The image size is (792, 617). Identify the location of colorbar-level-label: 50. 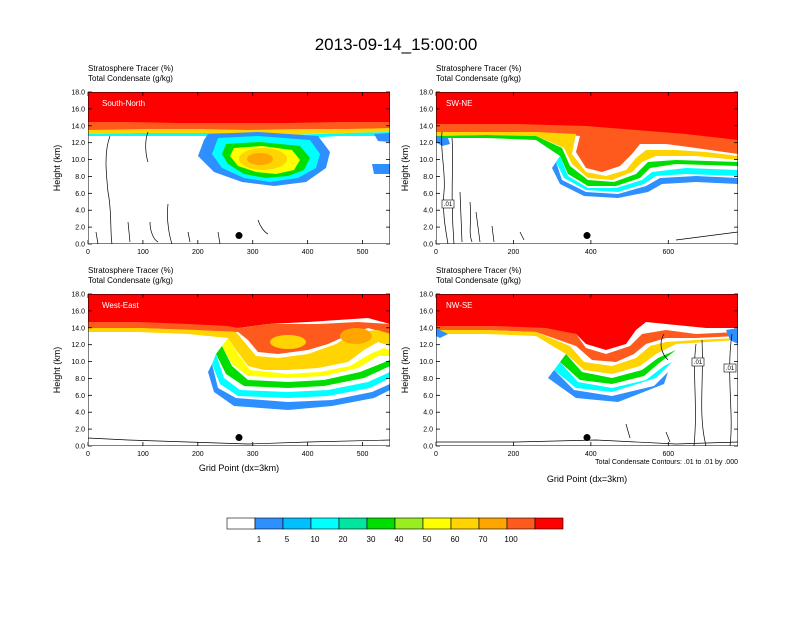
(427, 539).